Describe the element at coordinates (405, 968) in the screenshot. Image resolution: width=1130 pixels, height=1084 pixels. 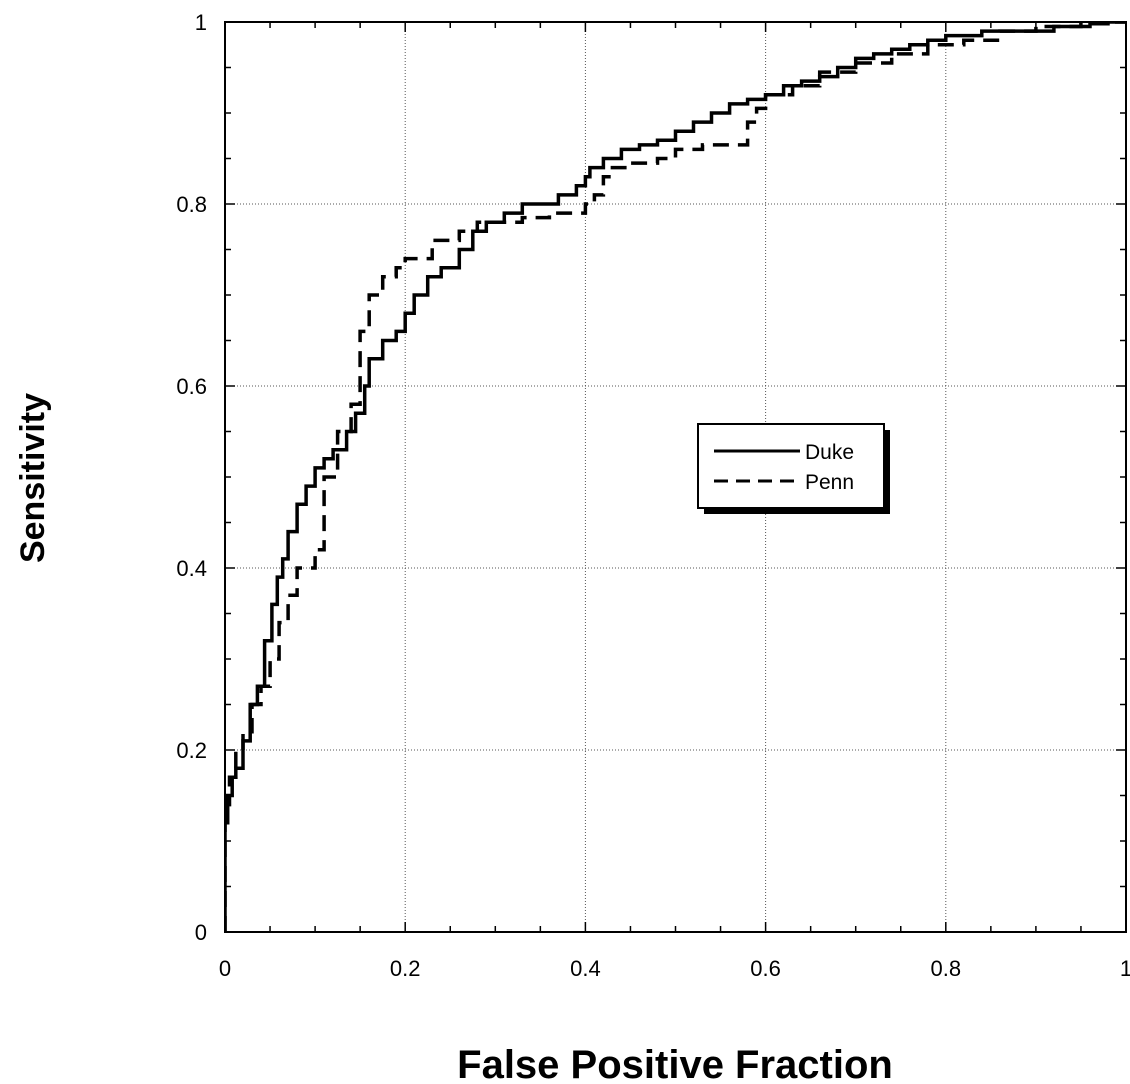
I see `x-tick-label-1: 0.2` at that location.